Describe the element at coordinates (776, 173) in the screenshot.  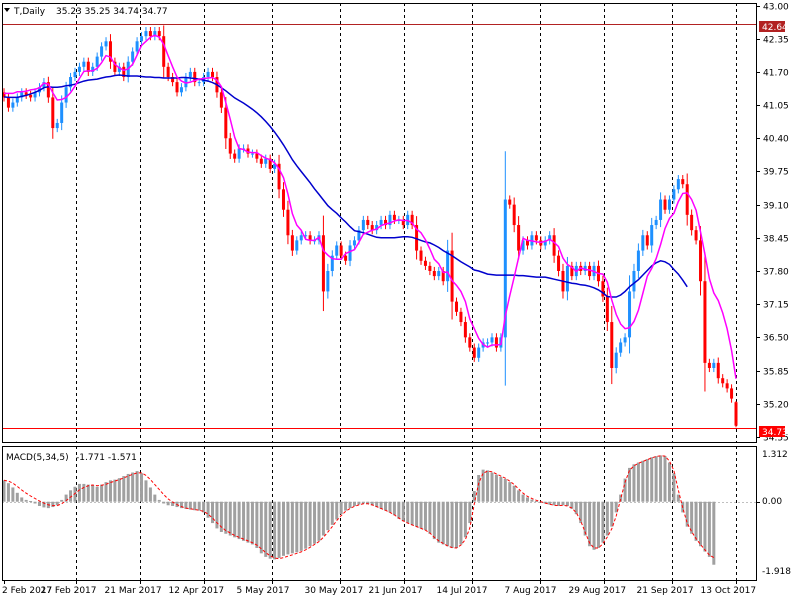
I see `y-tick-label: 39.75` at that location.